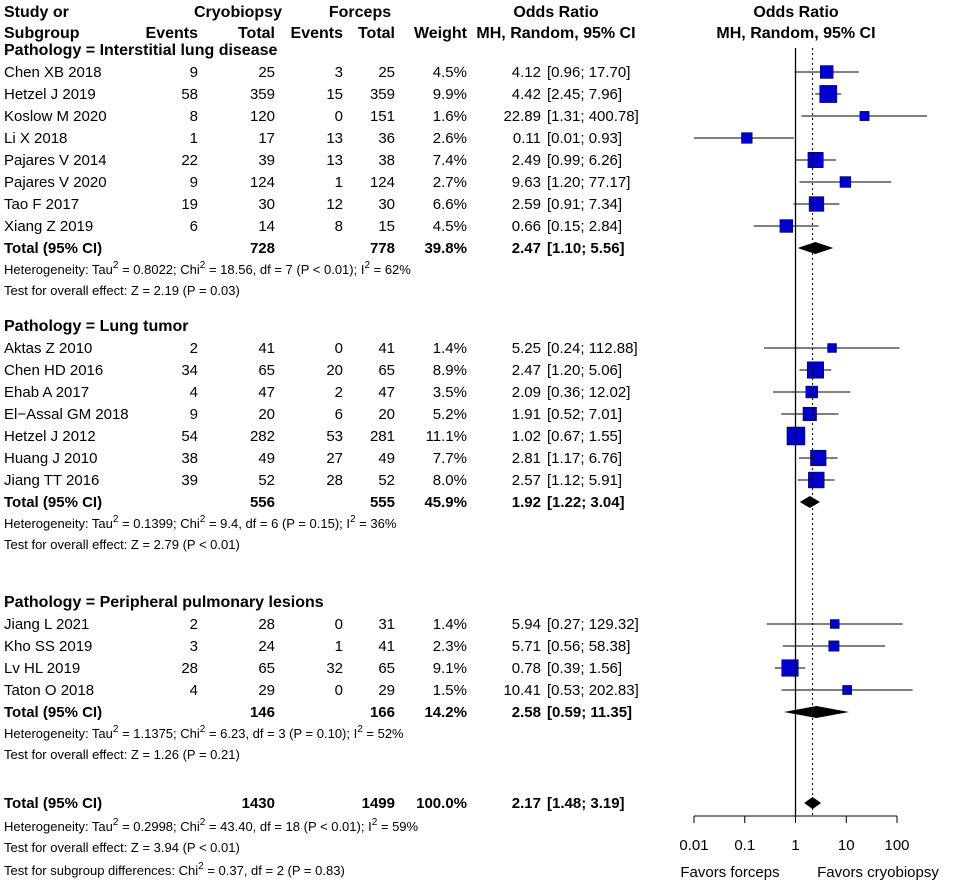  Describe the element at coordinates (50, 458) in the screenshot. I see `study-name: Huang J 2010` at that location.